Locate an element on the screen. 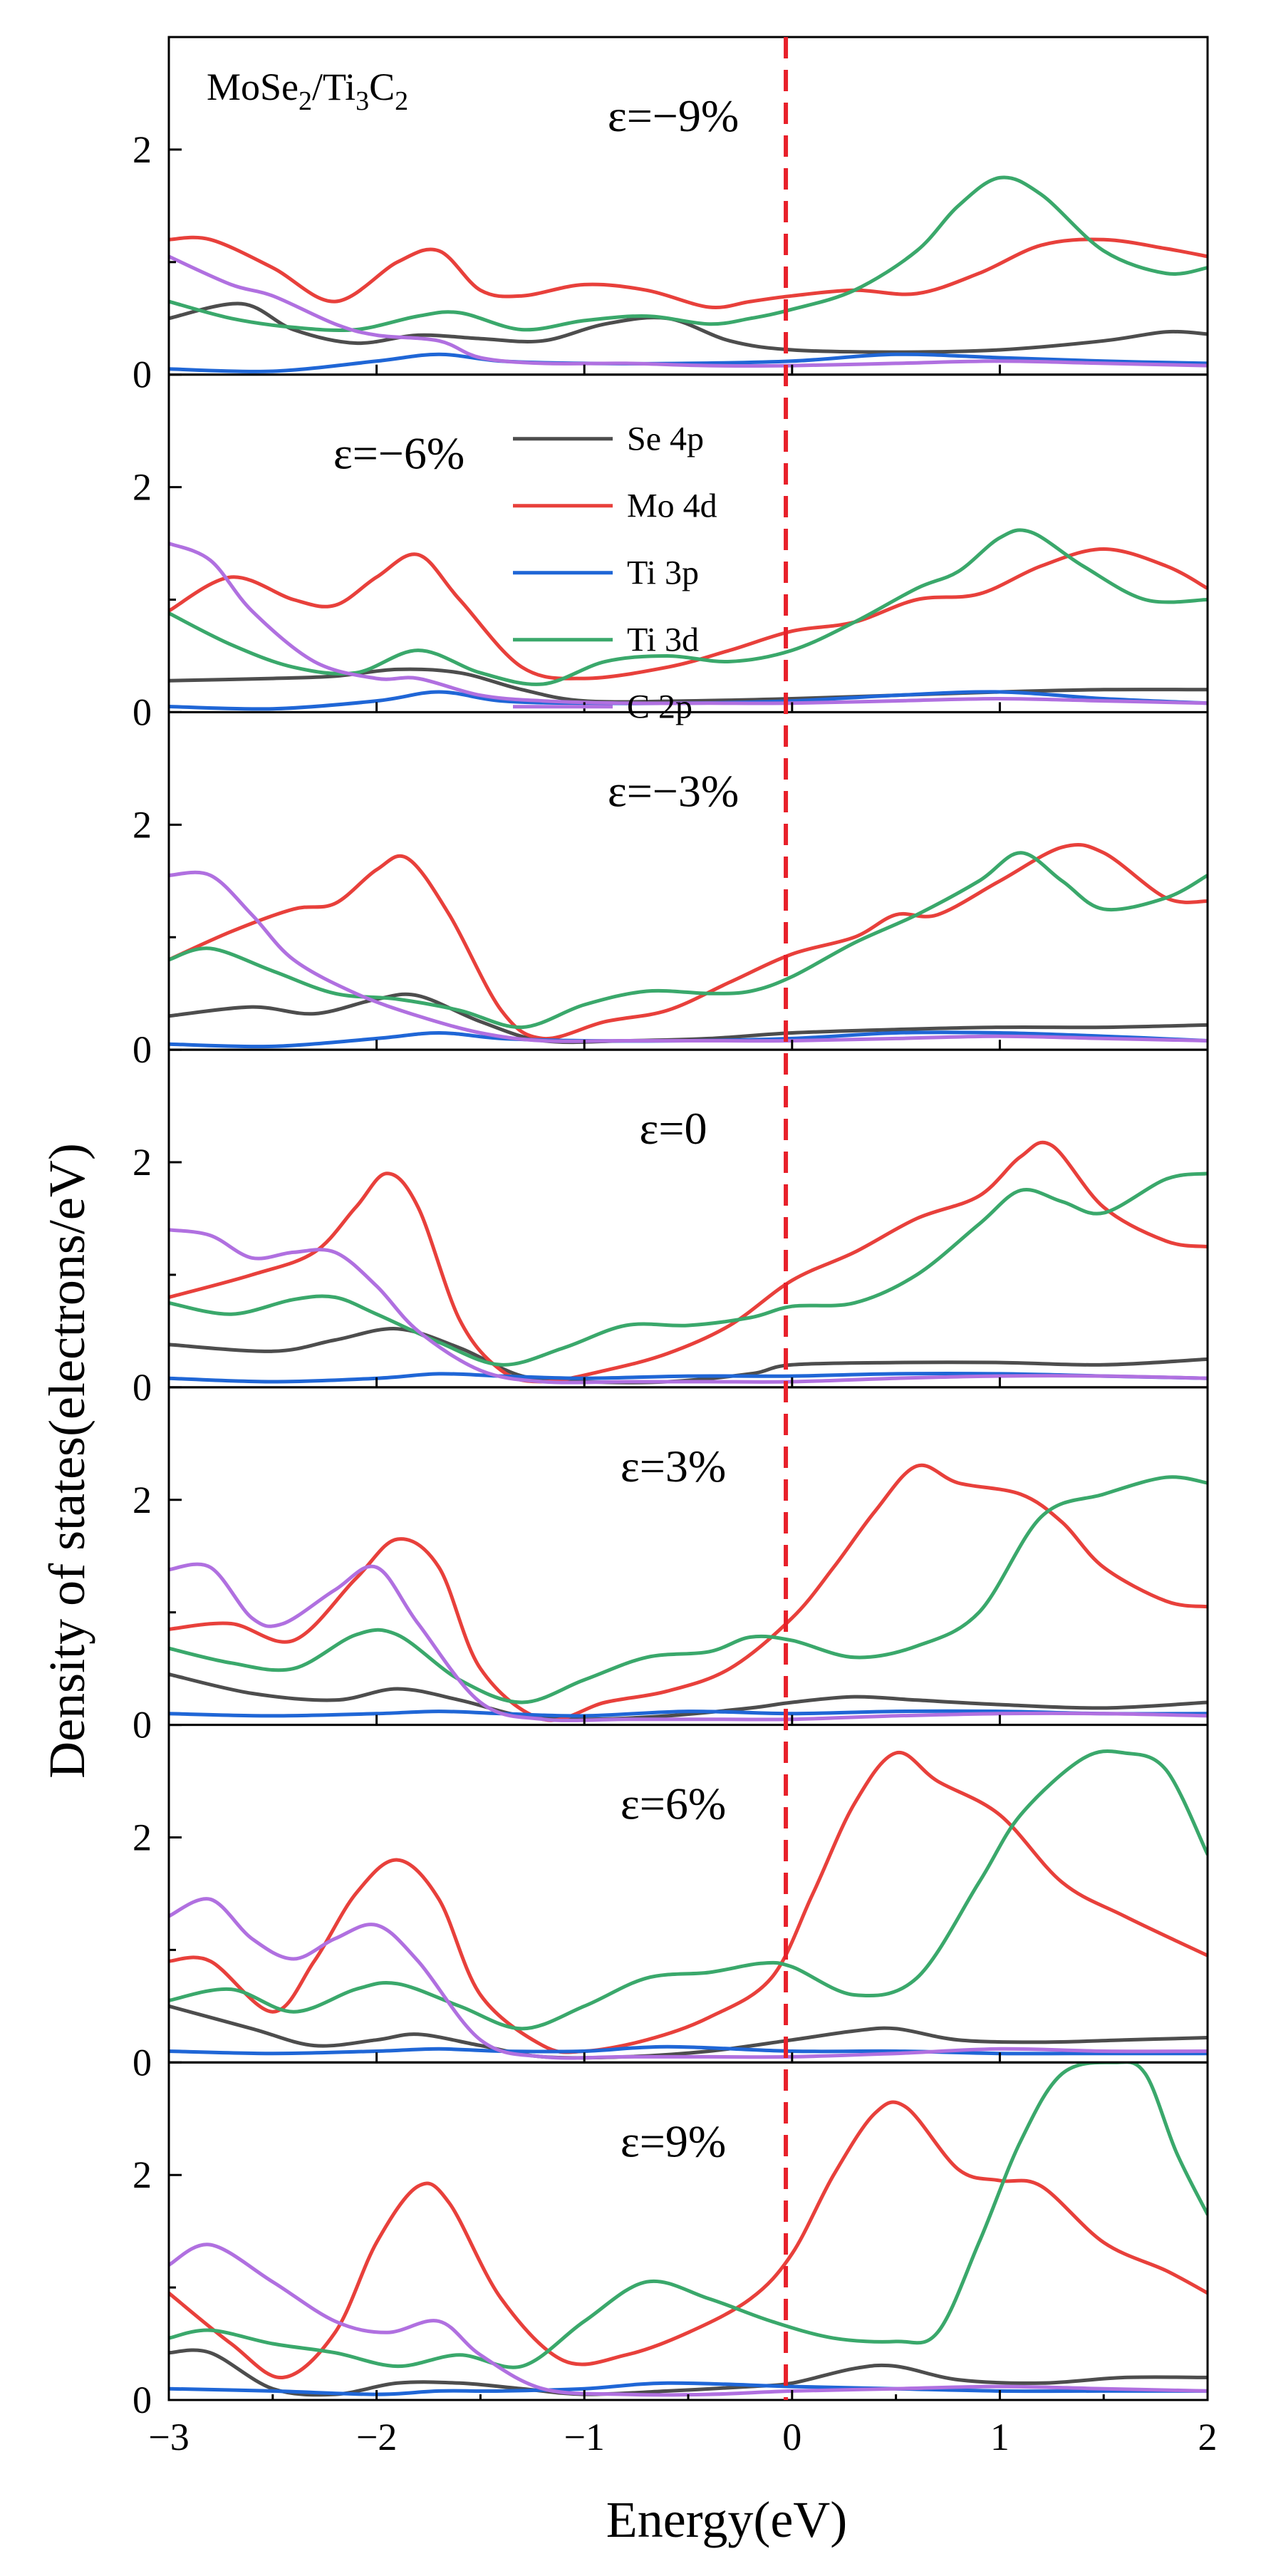 Image resolution: width=1261 pixels, height=2576 pixels. x-tick-label: 2 is located at coordinates (1208, 2437).